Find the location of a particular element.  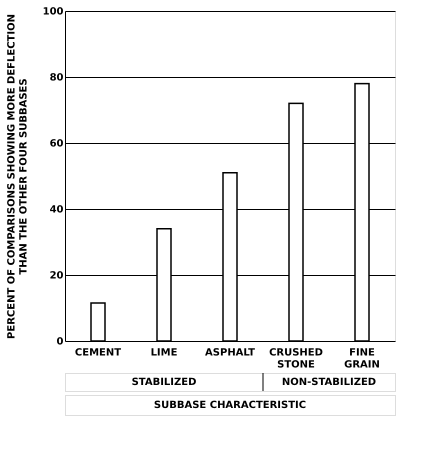

y-tick-label: 80 is located at coordinates (57, 78).